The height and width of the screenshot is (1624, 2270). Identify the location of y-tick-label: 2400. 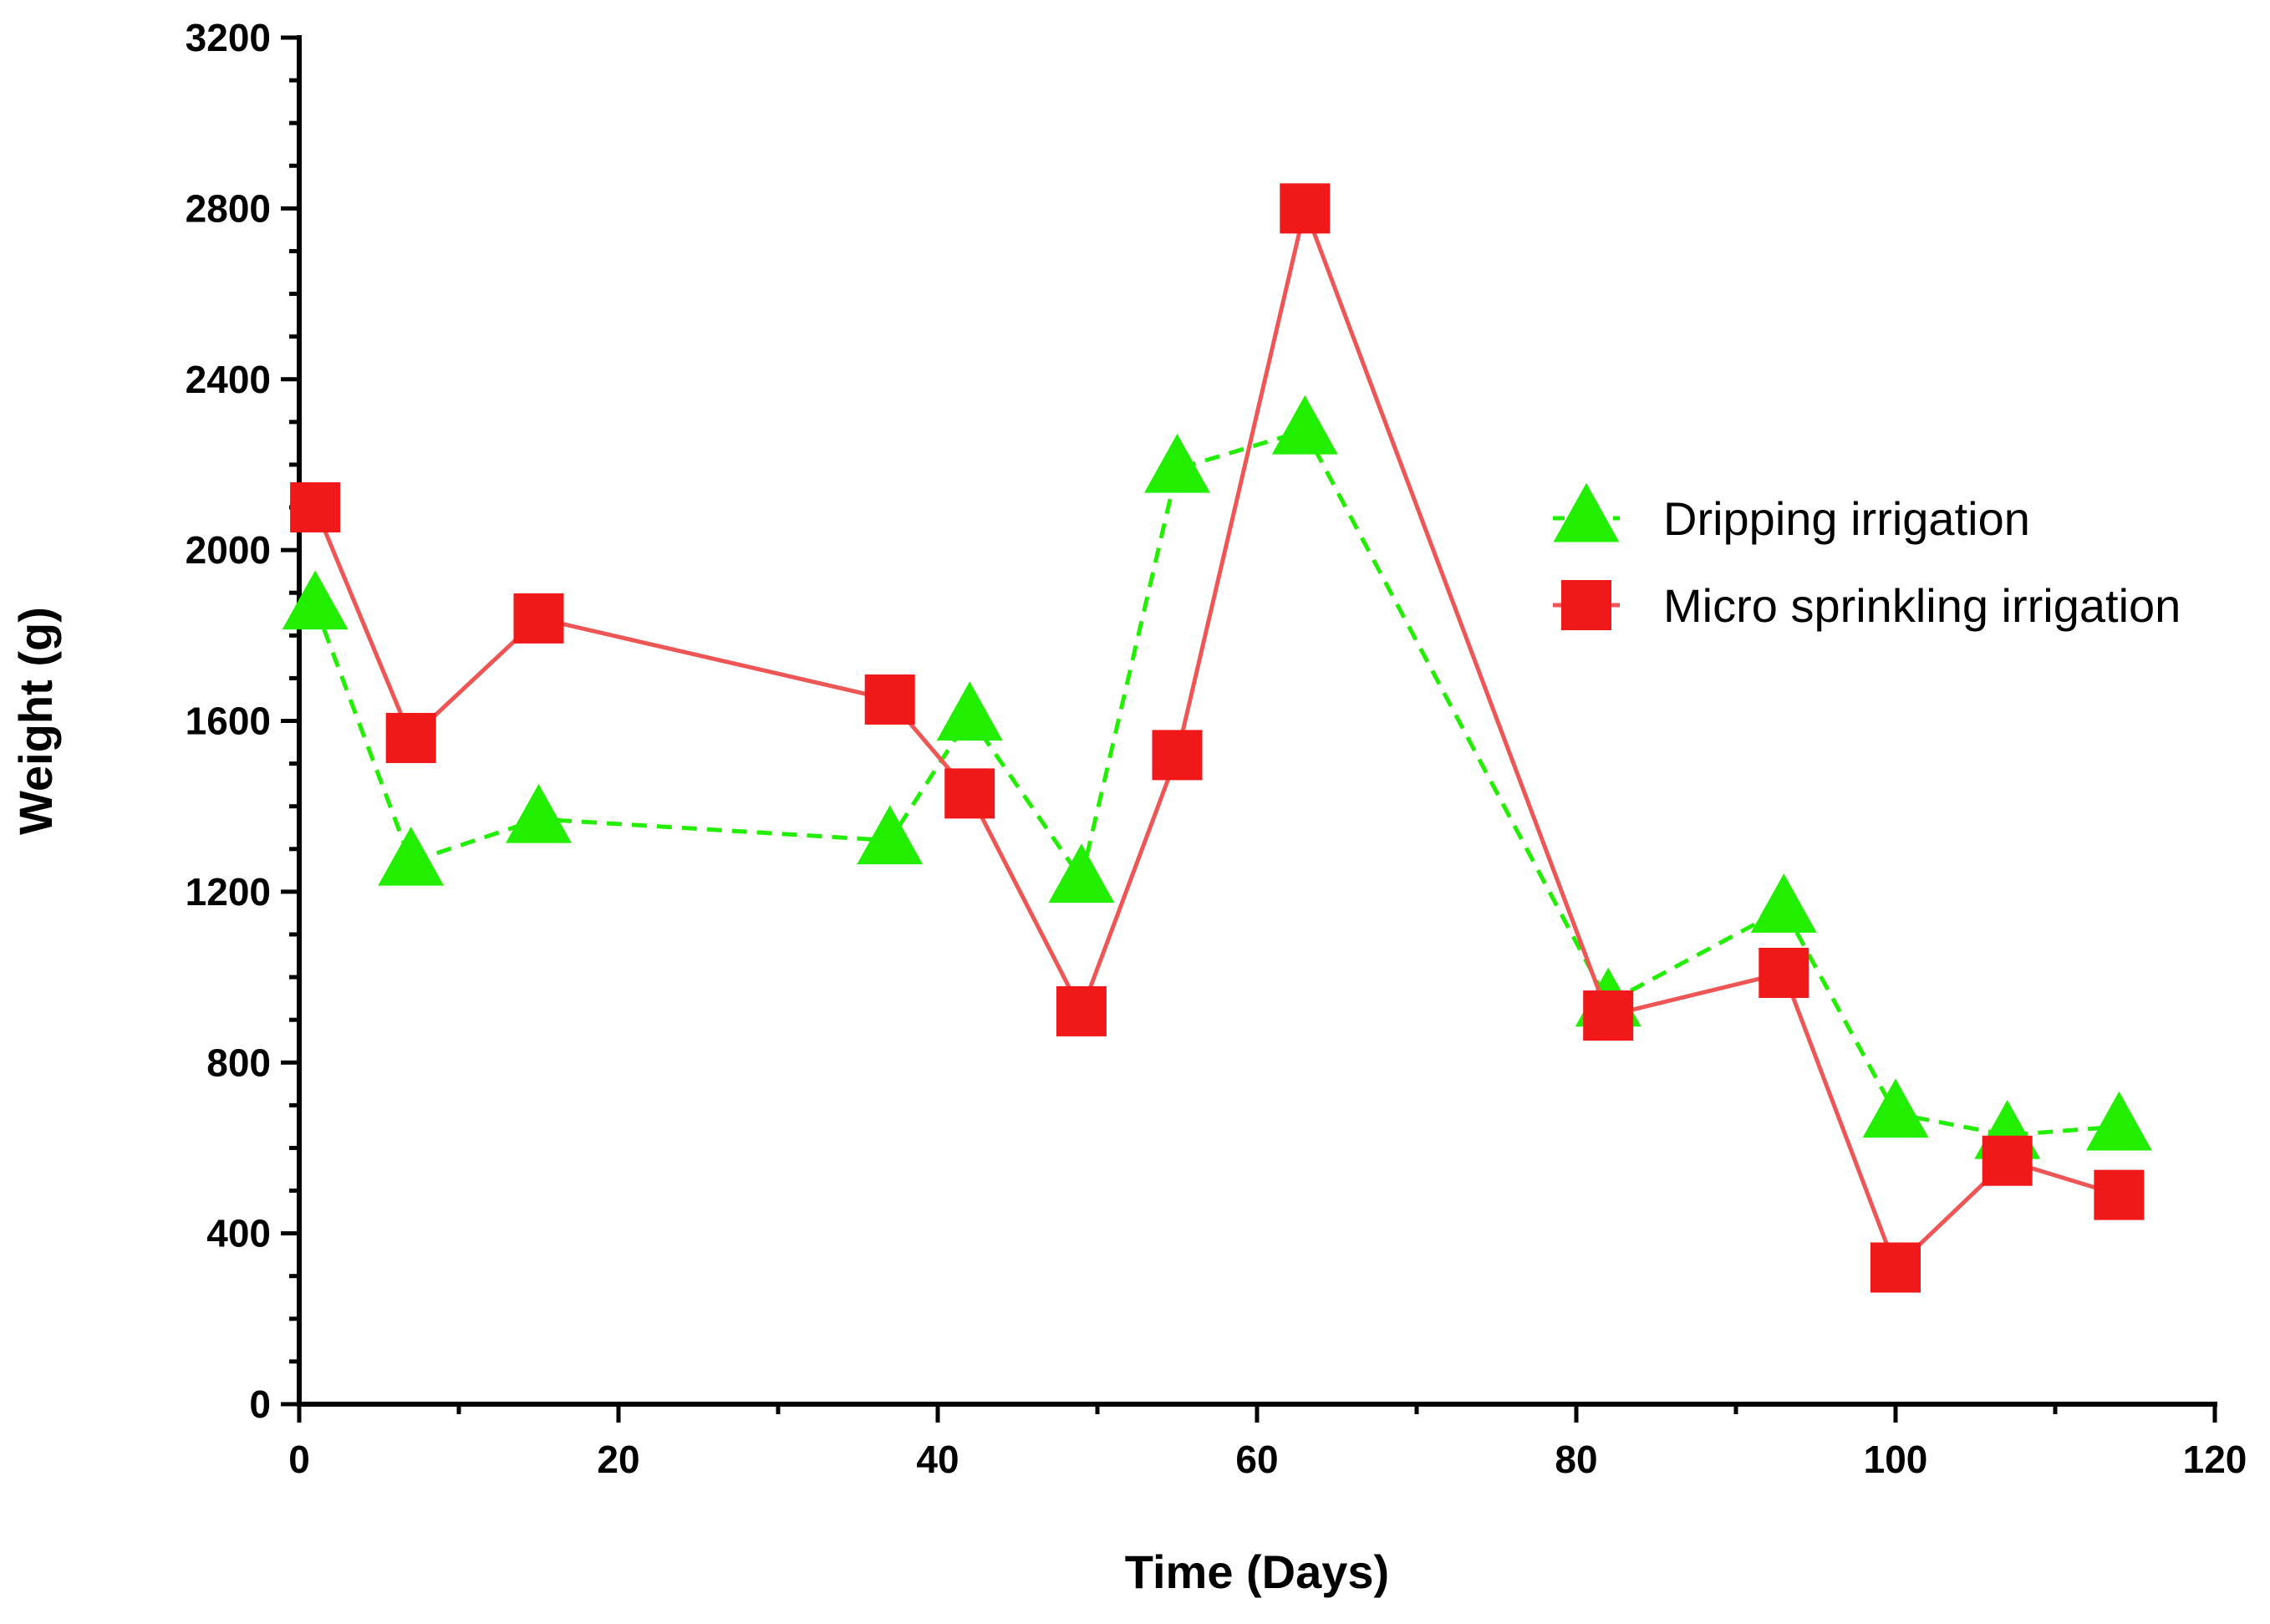
(229, 379).